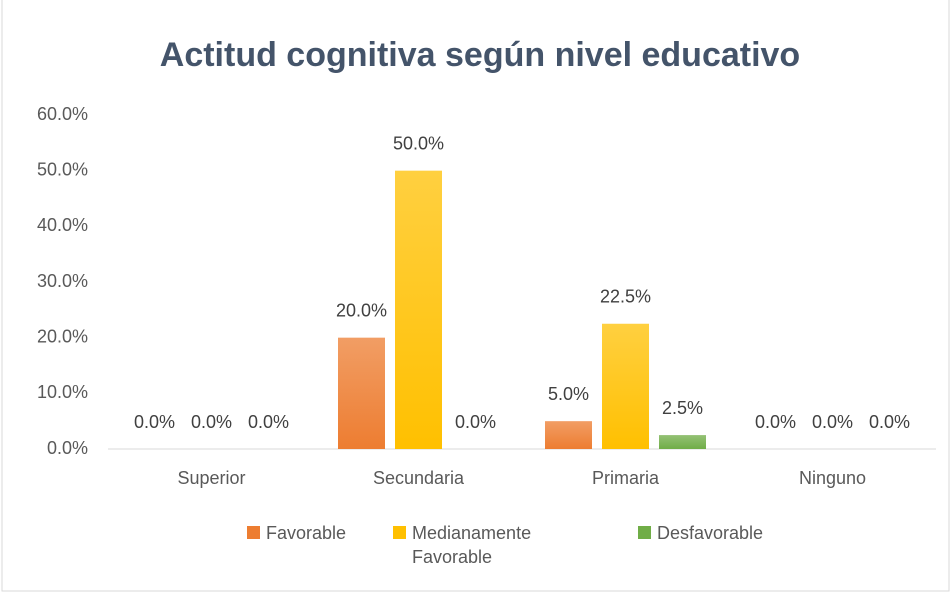 The image size is (952, 592). What do you see at coordinates (361, 310) in the screenshot?
I see `data-label: 20.0%` at bounding box center [361, 310].